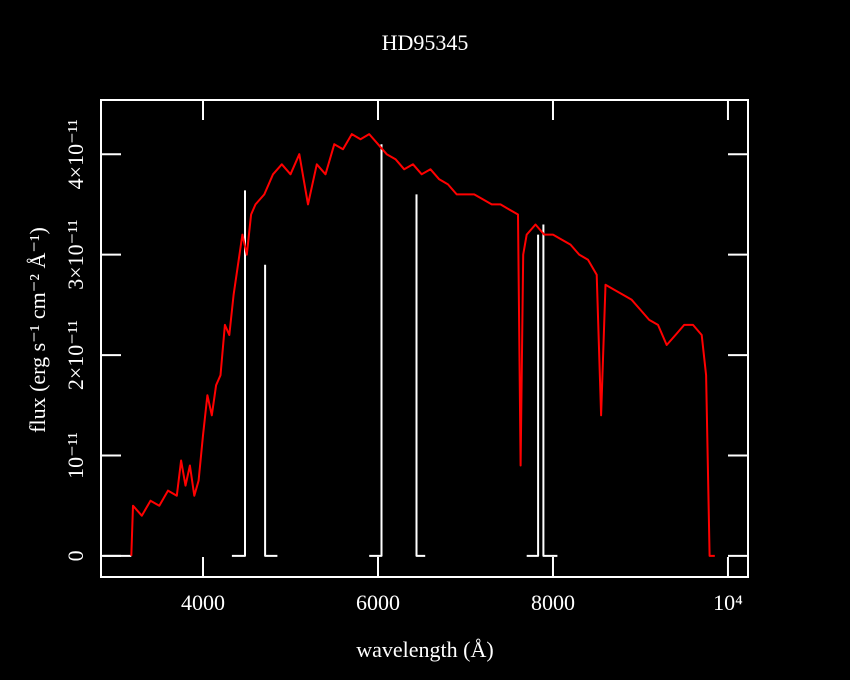  Describe the element at coordinates (203, 602) in the screenshot. I see `x-tick-label: 4000` at that location.